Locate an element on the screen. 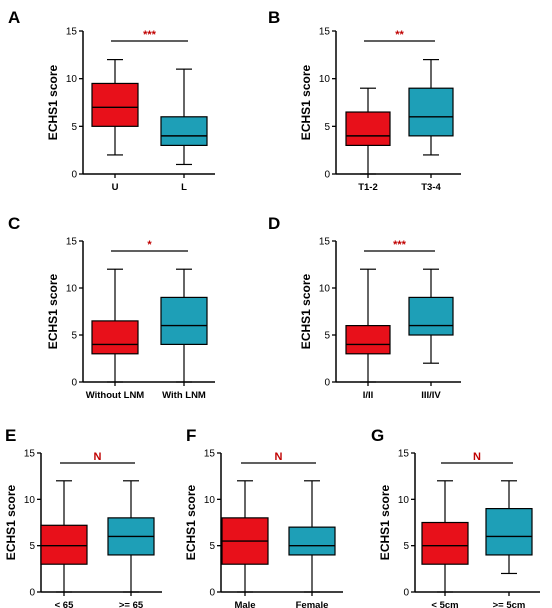 This screenshot has height=608, width=552. panel-g: G ECHS1 score 0 5 10 15 < 5cm >= 5cm N is located at coordinates (455, 517).